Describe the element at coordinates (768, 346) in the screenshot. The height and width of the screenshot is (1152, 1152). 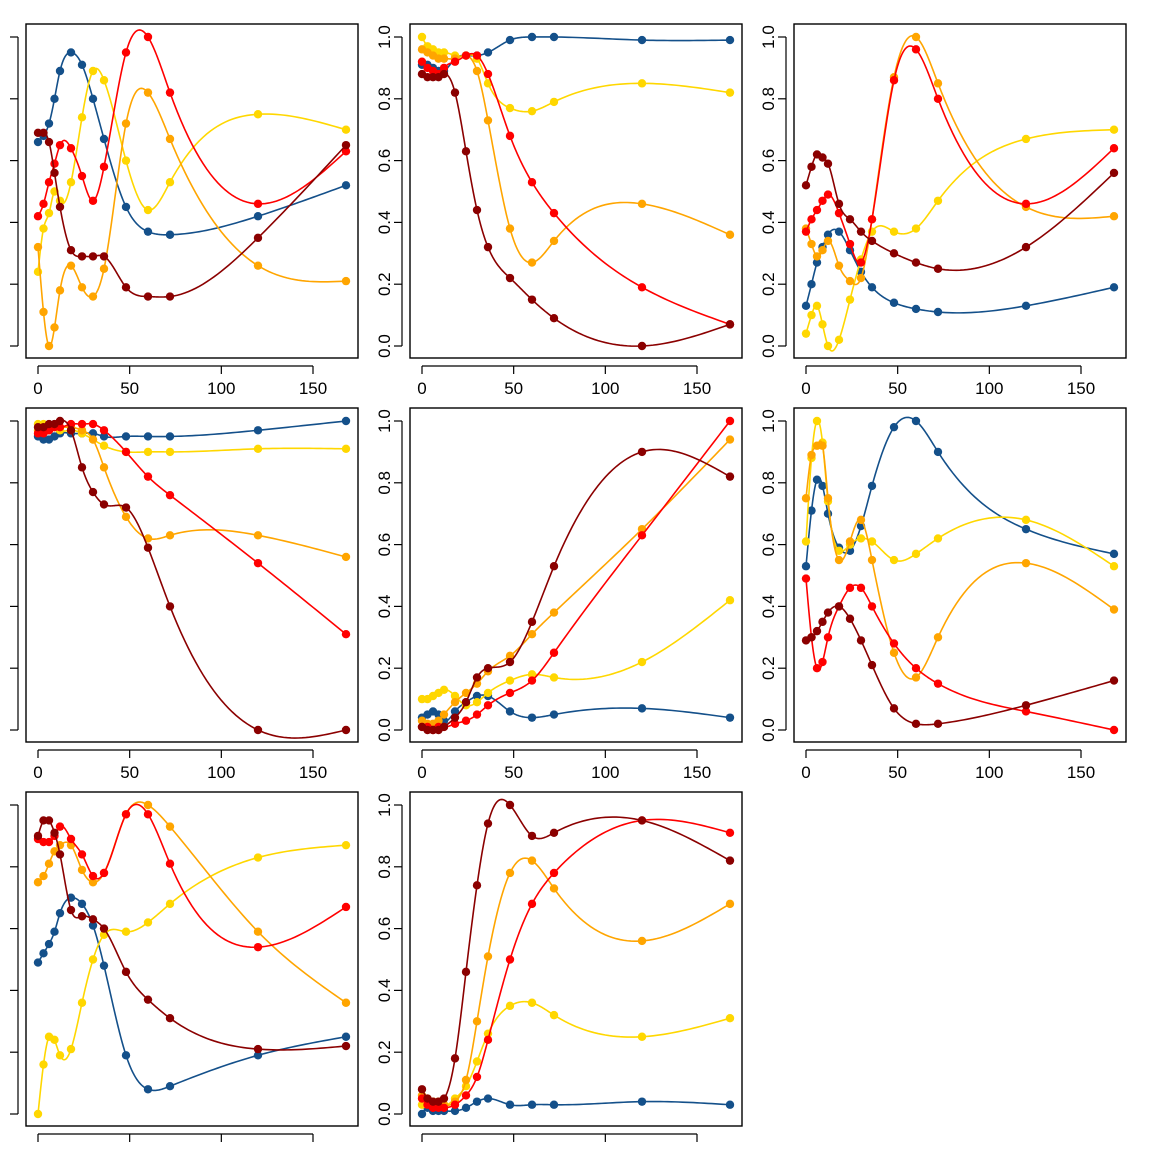
I see `y-tick-label: 0.0` at that location.